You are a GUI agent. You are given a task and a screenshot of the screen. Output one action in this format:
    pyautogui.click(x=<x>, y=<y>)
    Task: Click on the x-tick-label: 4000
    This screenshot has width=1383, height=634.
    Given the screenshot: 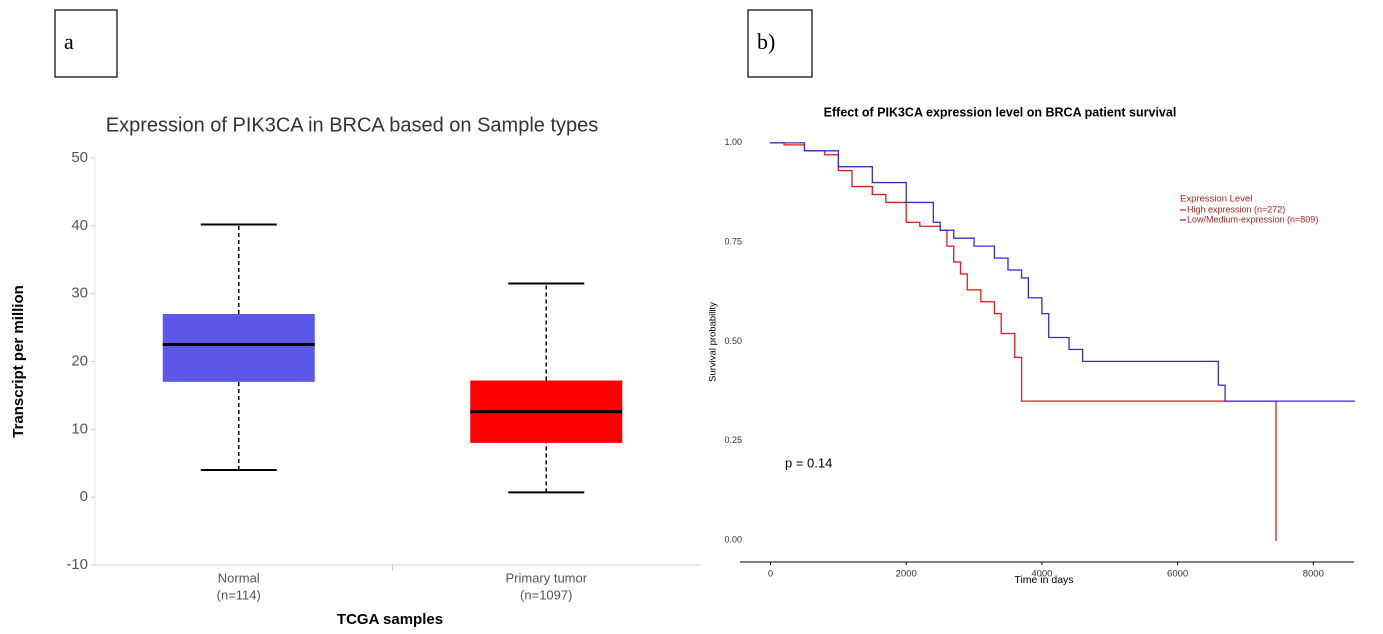 What is the action you would take?
    pyautogui.click(x=1041, y=574)
    